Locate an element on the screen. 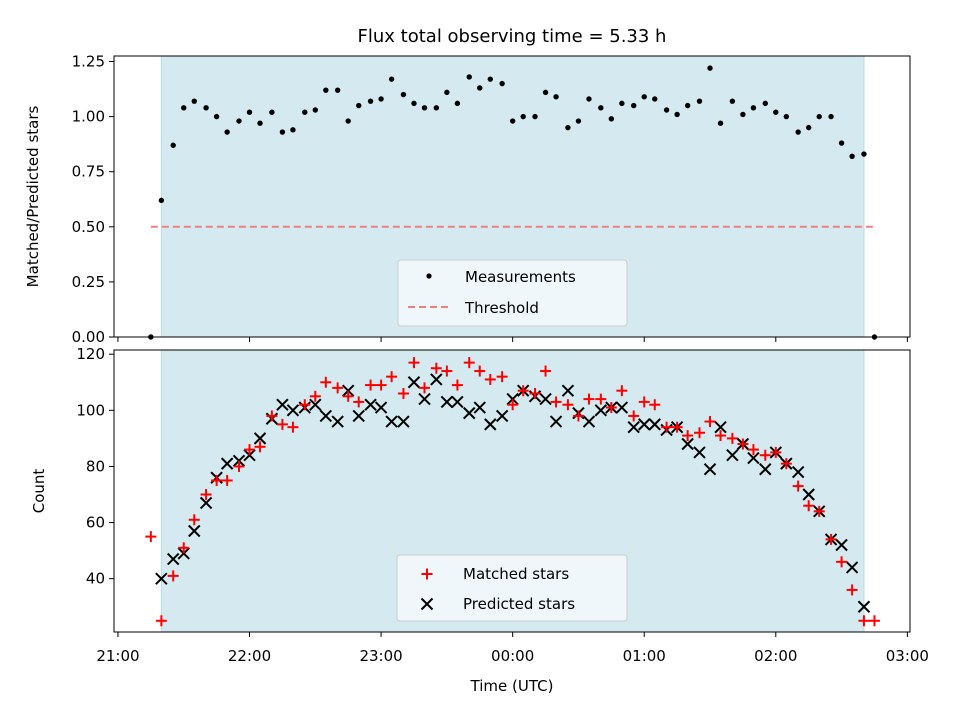 Image resolution: width=960 pixels, height=720 pixels. y-tick-label: 0.25 is located at coordinates (88, 282).